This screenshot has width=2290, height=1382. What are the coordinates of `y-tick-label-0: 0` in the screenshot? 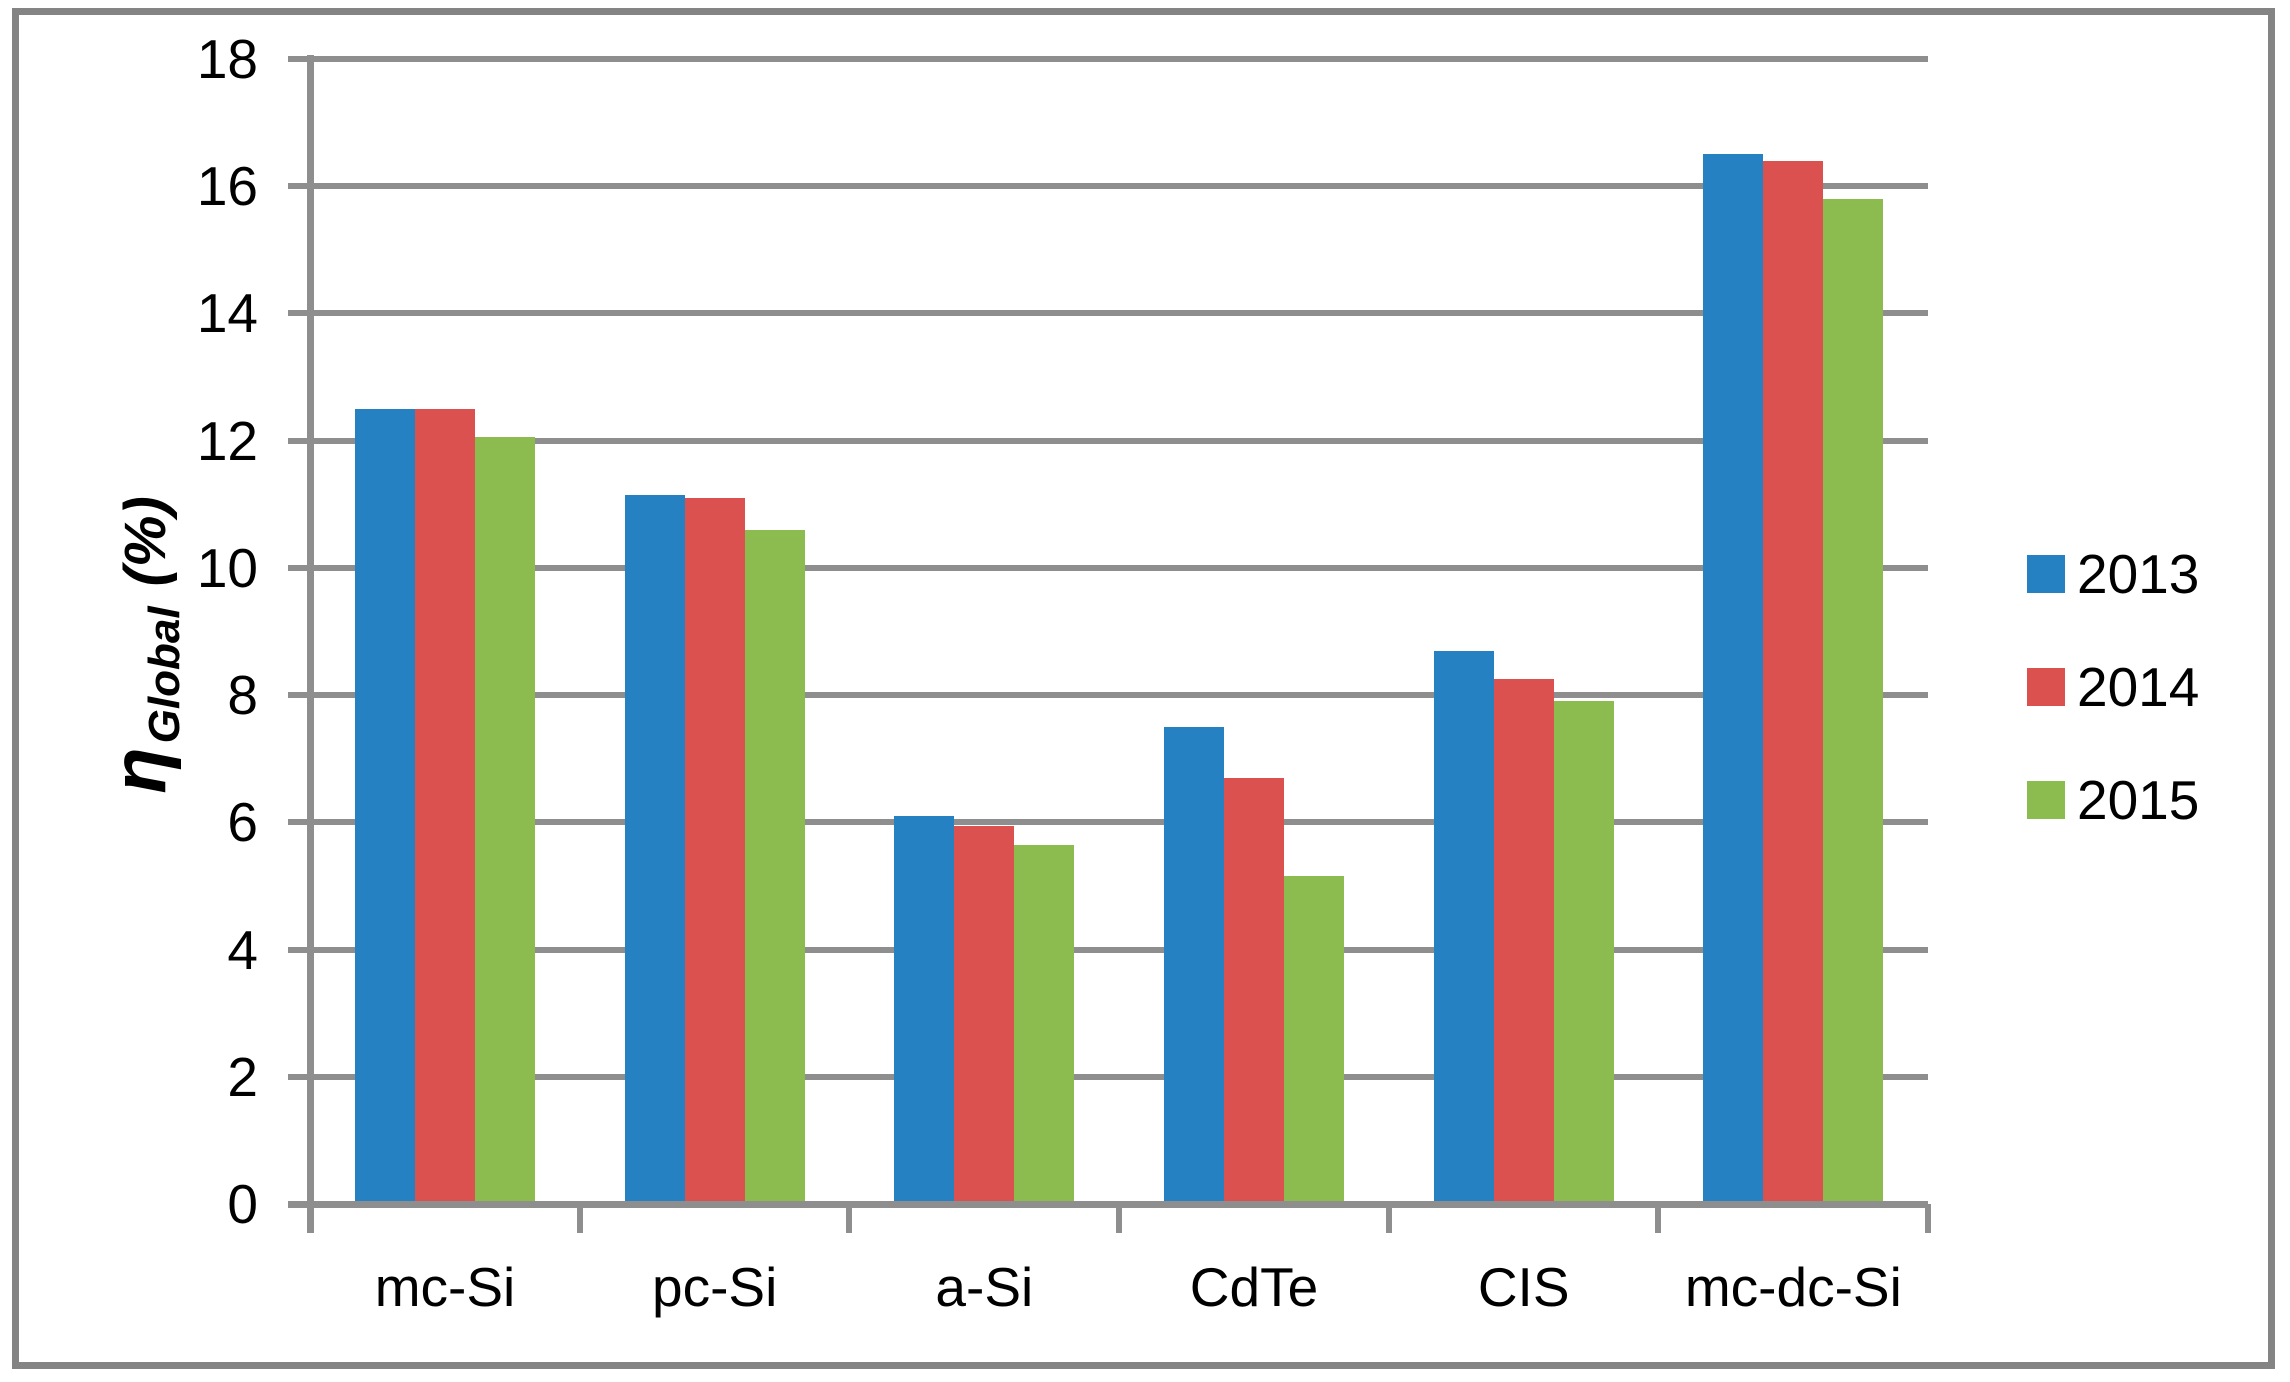 It's located at (242, 1204).